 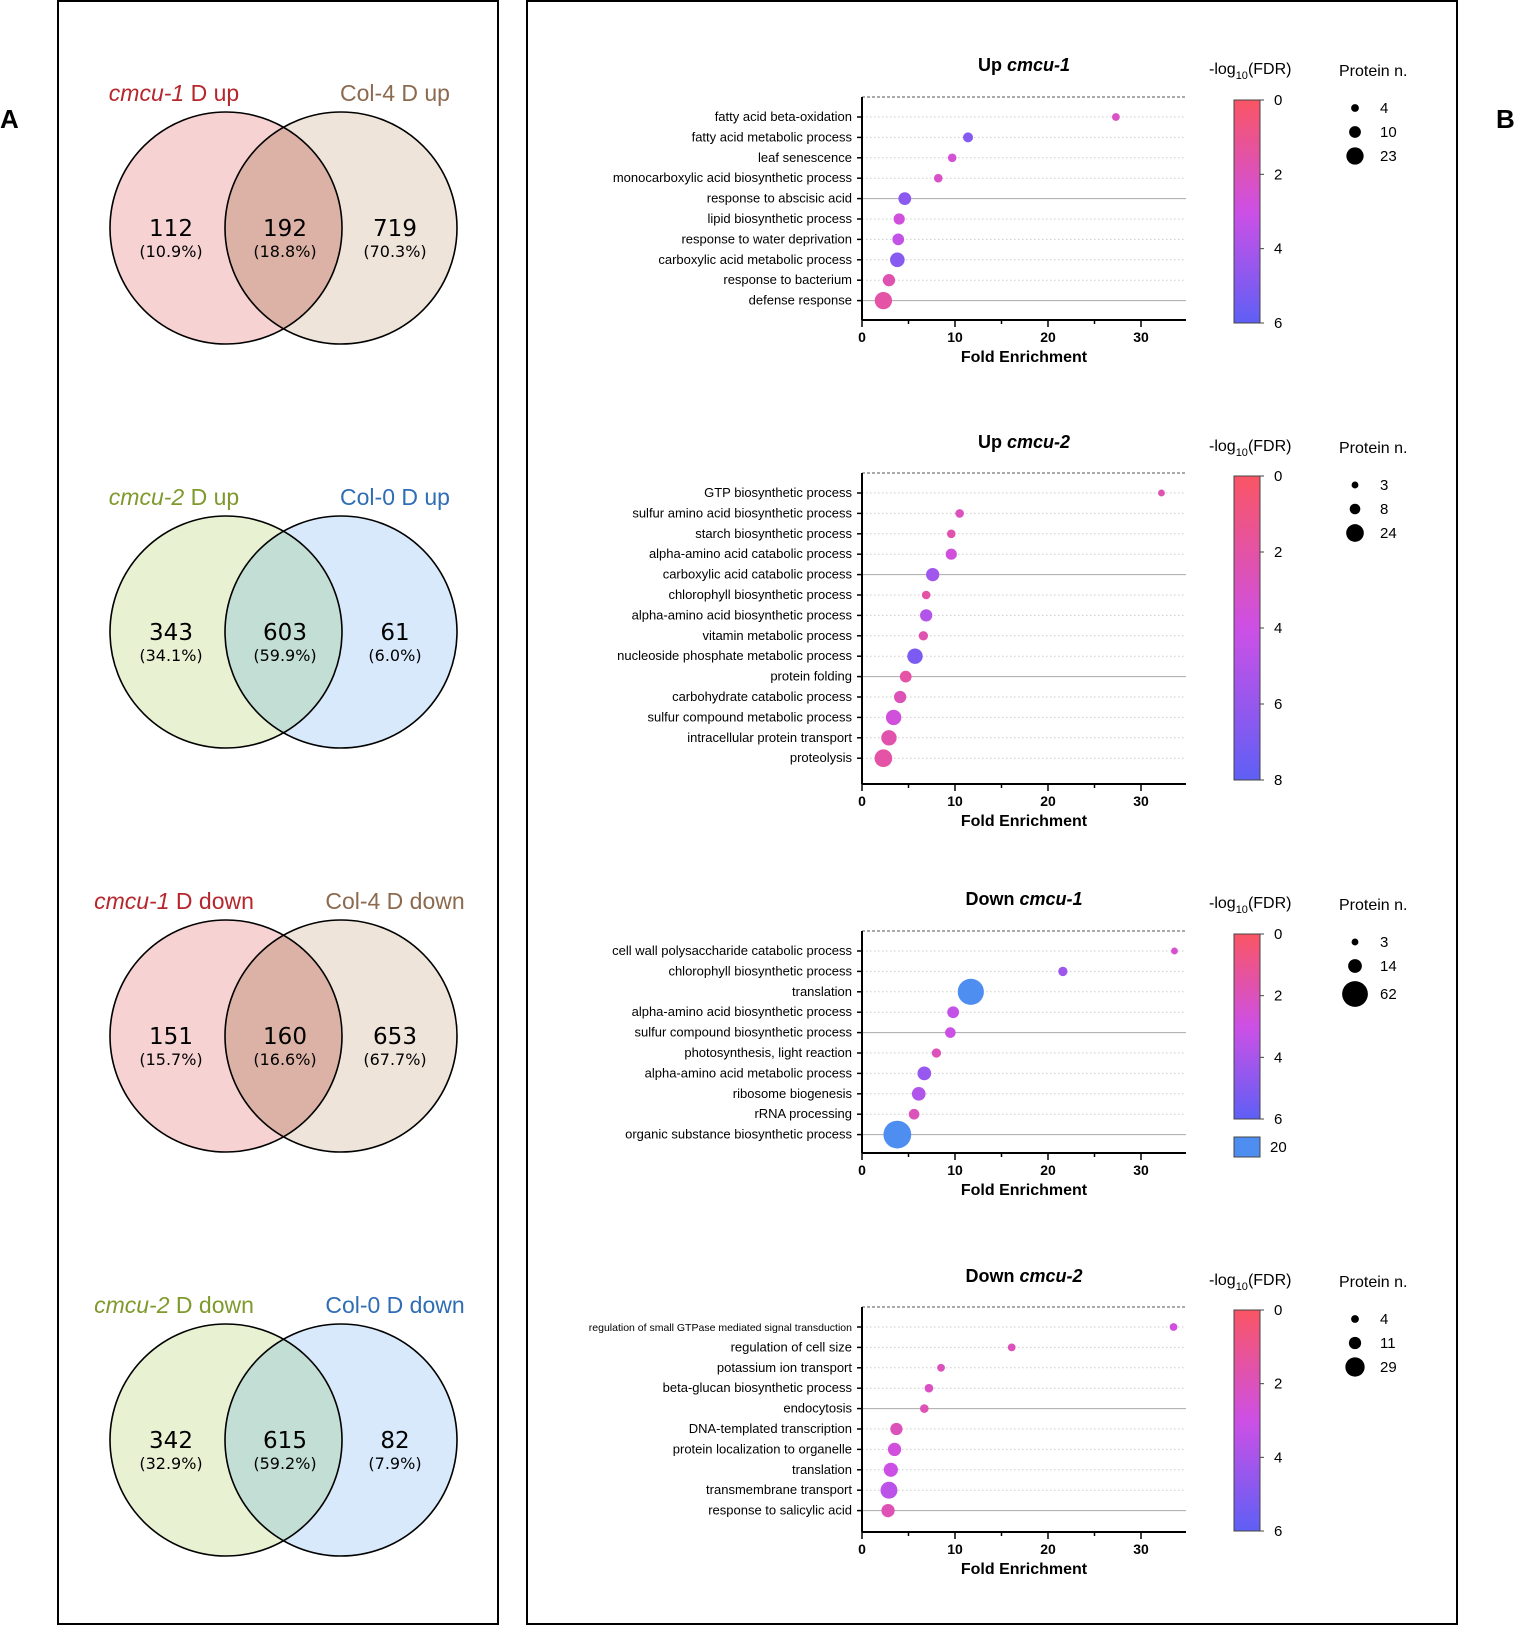 I want to click on venn-overlap-percent: (59.9%), so click(x=284, y=655).